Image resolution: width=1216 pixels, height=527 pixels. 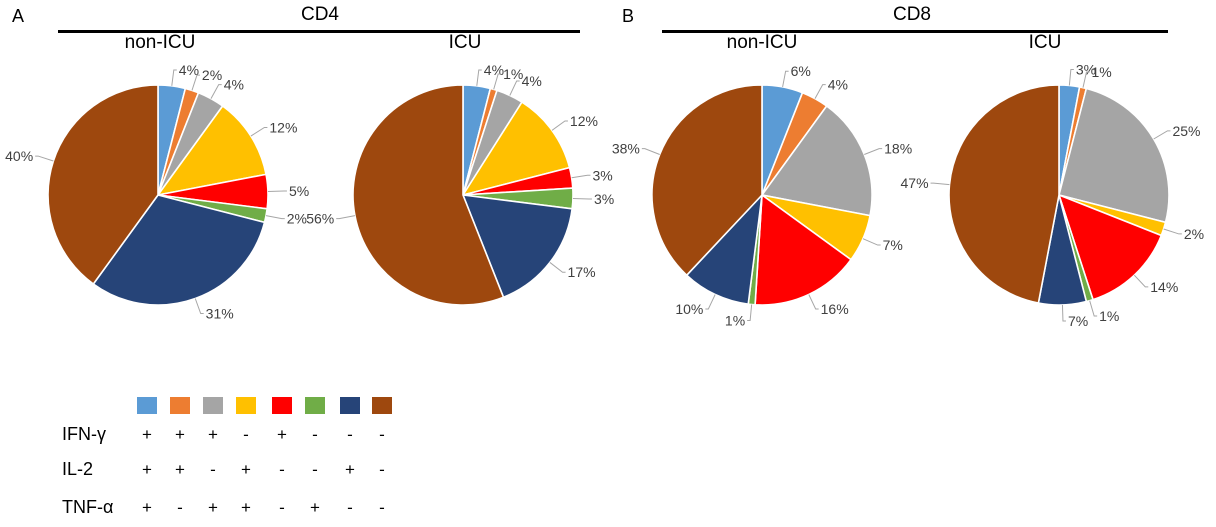 What do you see at coordinates (838, 85) in the screenshot?
I see `pie-label-cd8-nonicu-2: 4%` at bounding box center [838, 85].